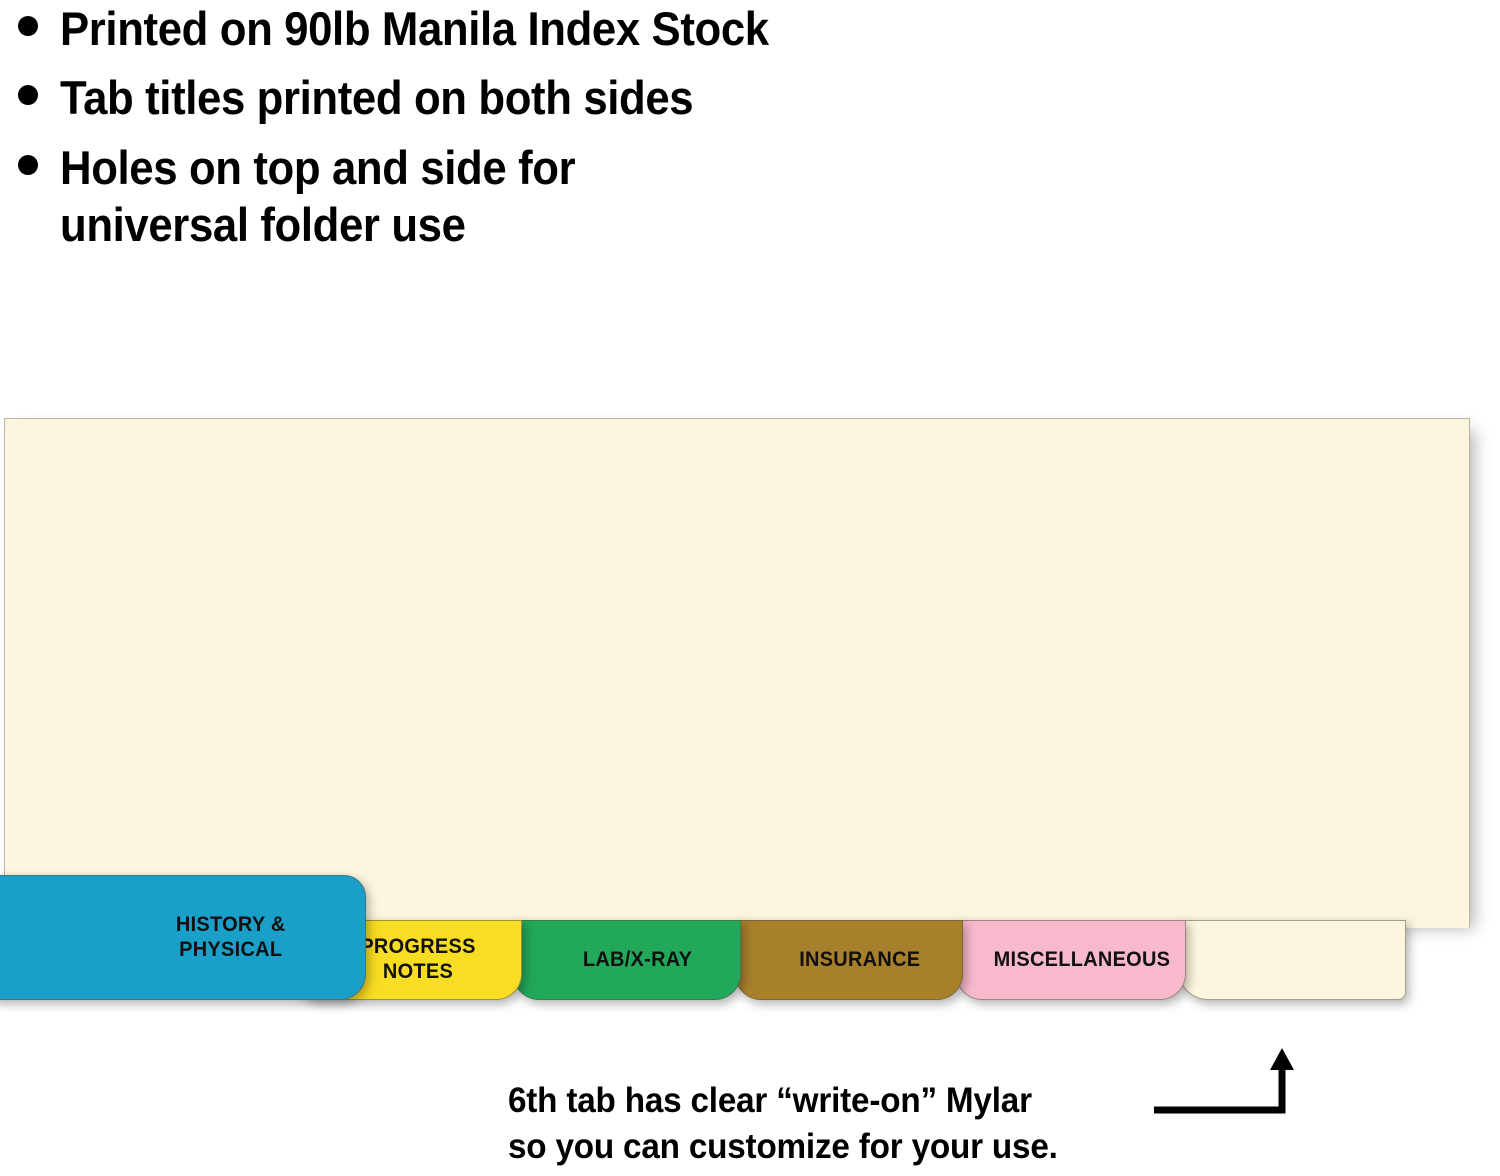 The height and width of the screenshot is (1176, 1500). What do you see at coordinates (414, 28) in the screenshot?
I see `feature-text: Printed on 90lb Manila Index Stock` at bounding box center [414, 28].